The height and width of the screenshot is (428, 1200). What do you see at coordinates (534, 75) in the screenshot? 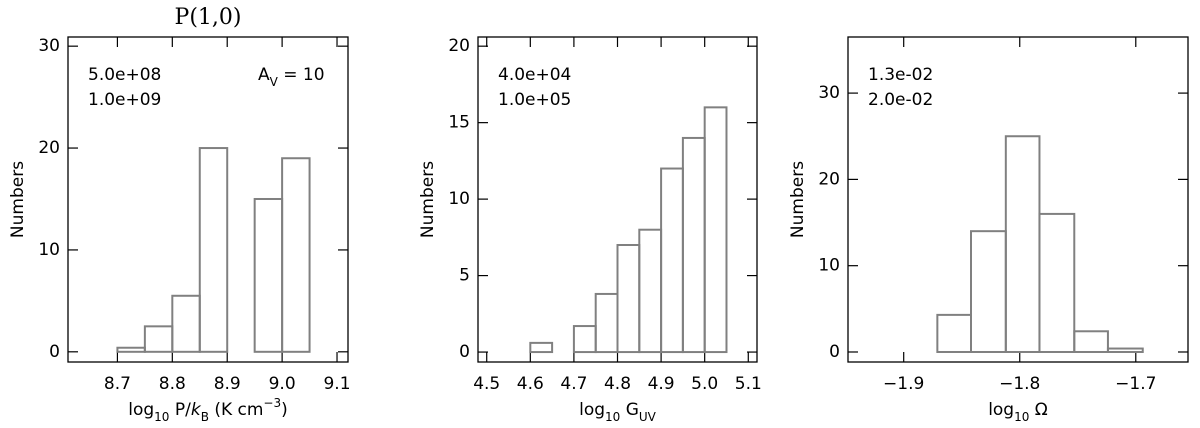
I see `annotation: 4.0e+04` at bounding box center [534, 75].